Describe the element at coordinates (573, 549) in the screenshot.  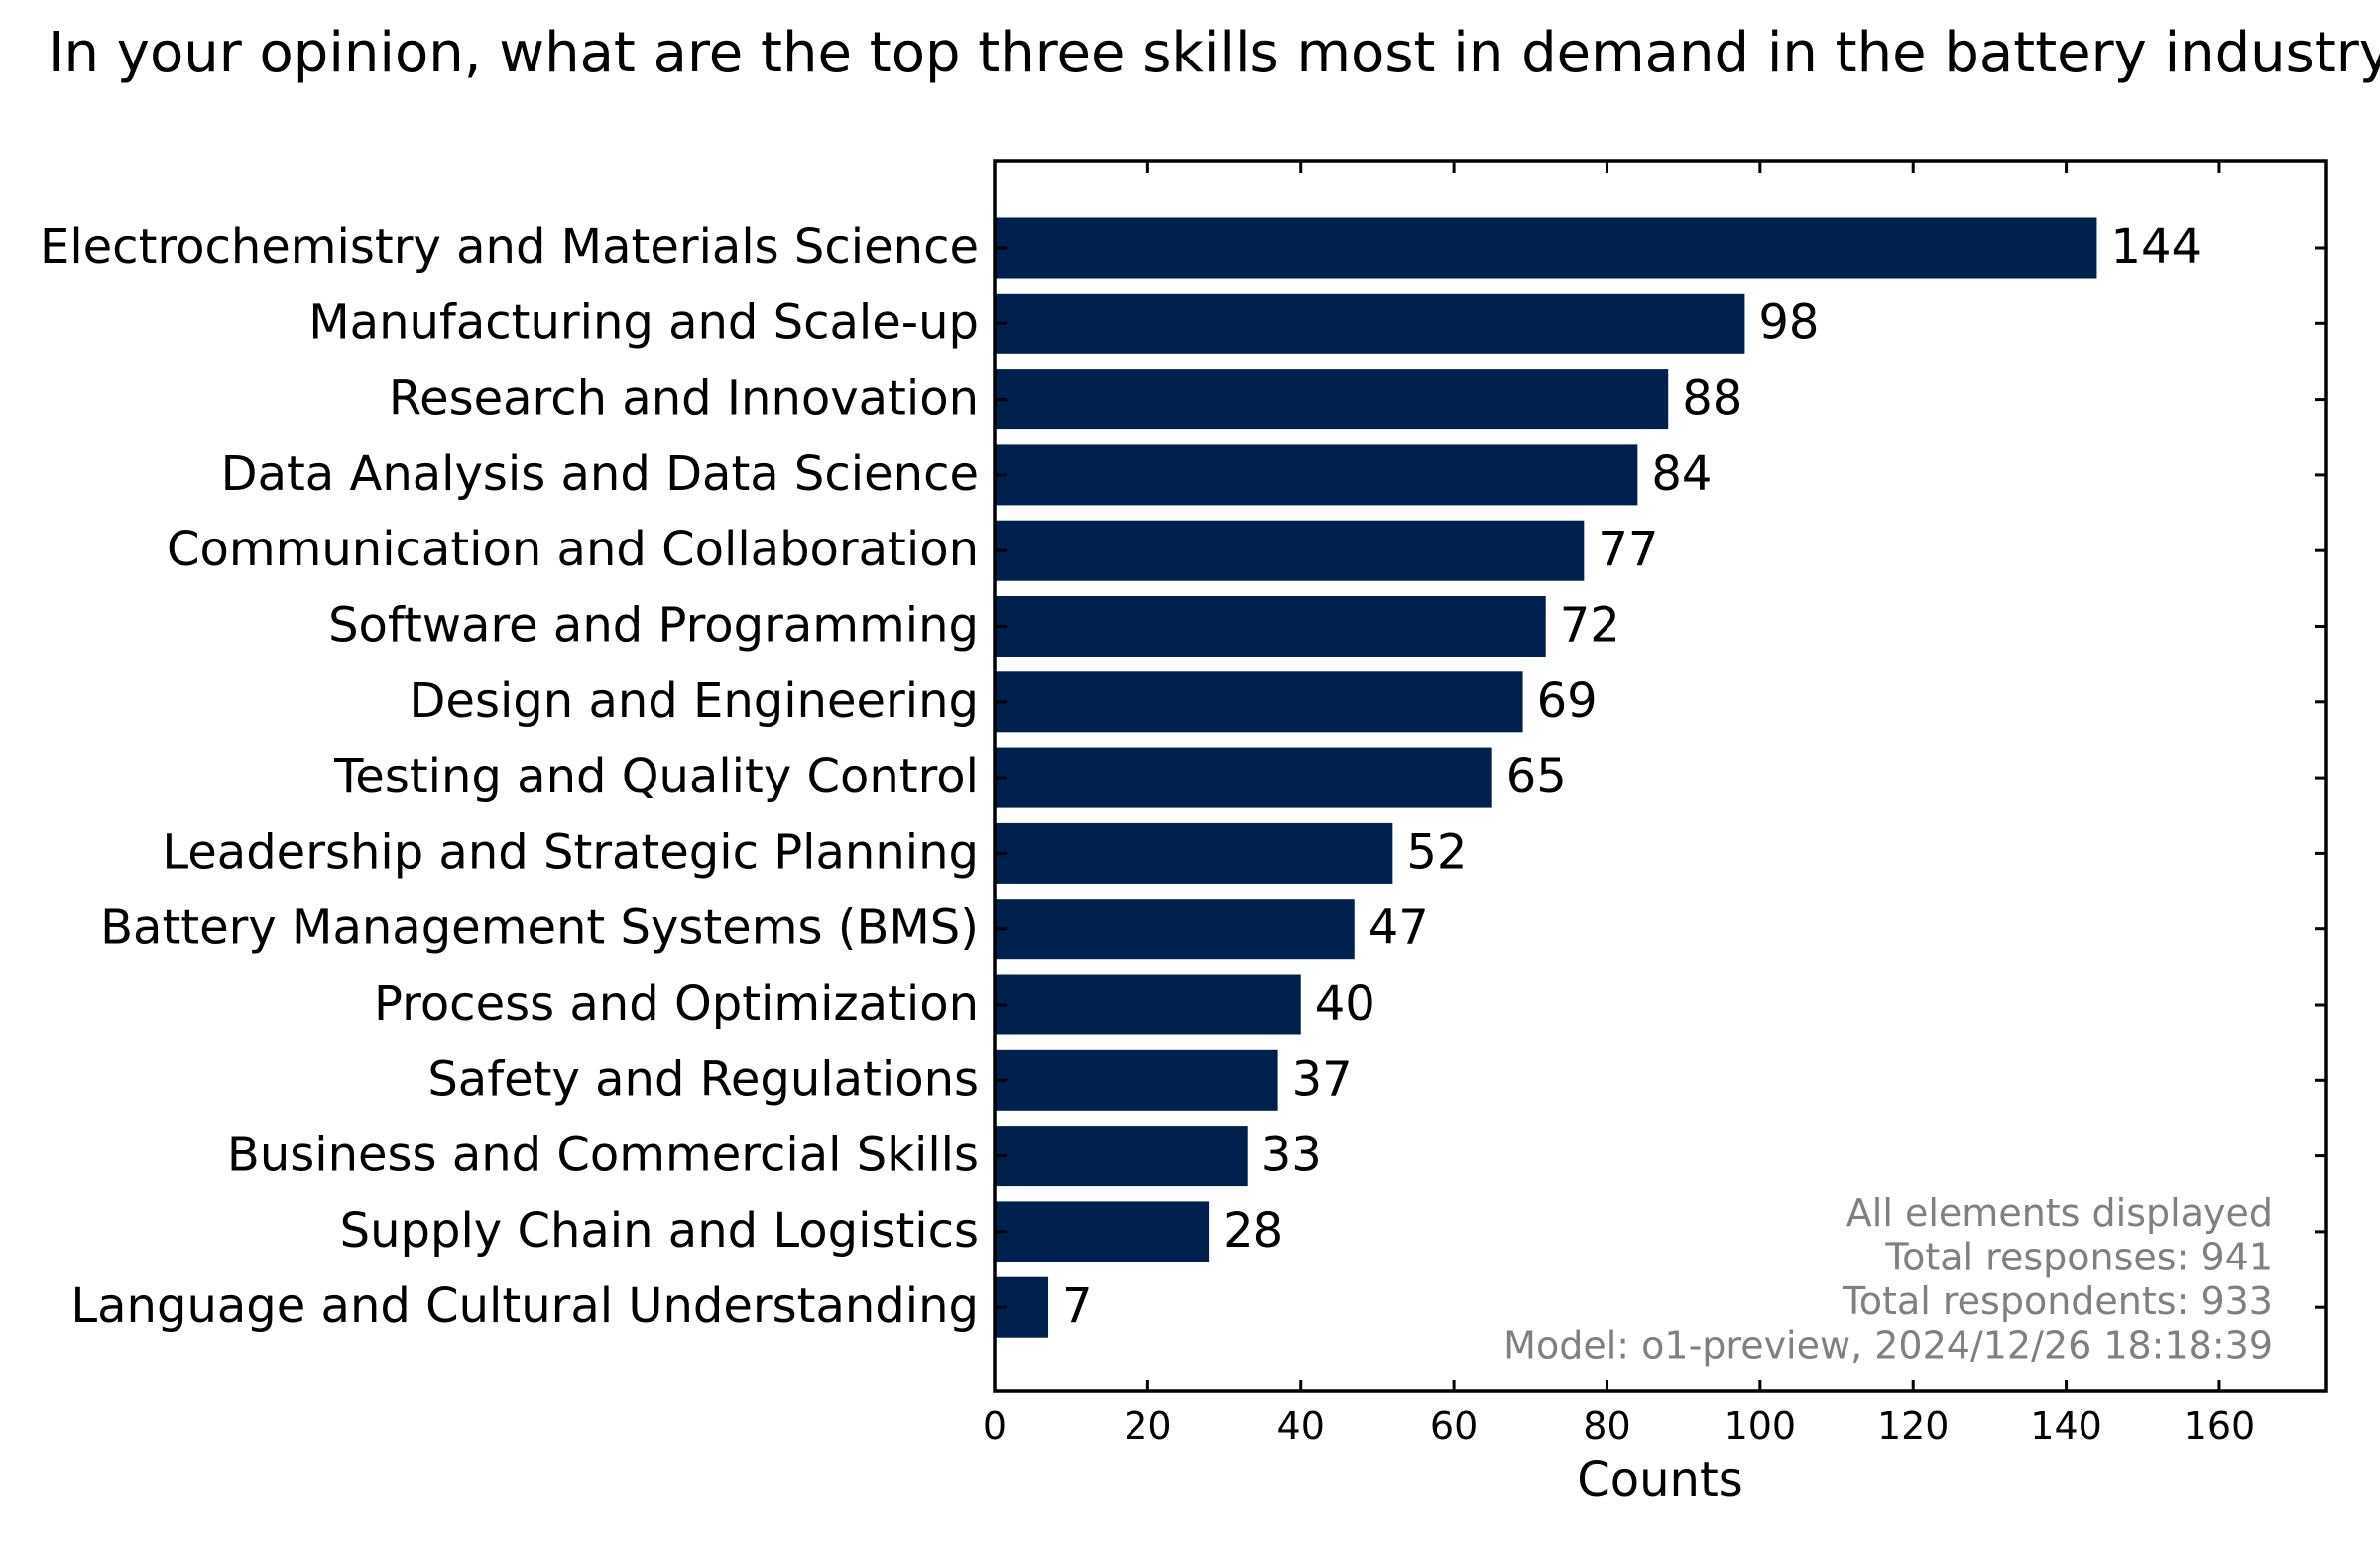
I see `category-label: Communication and Collaboration` at that location.